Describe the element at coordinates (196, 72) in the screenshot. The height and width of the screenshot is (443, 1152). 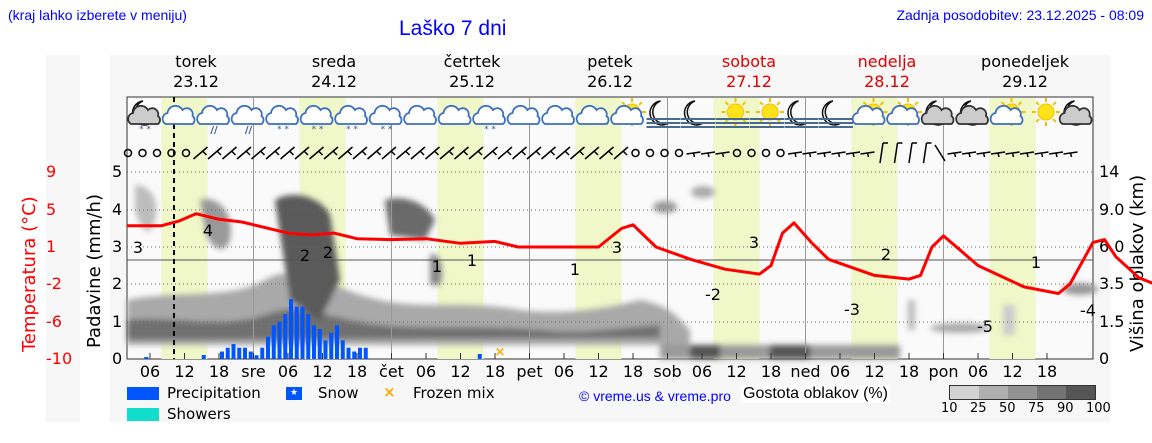
I see `day-header: torek 23.12` at that location.